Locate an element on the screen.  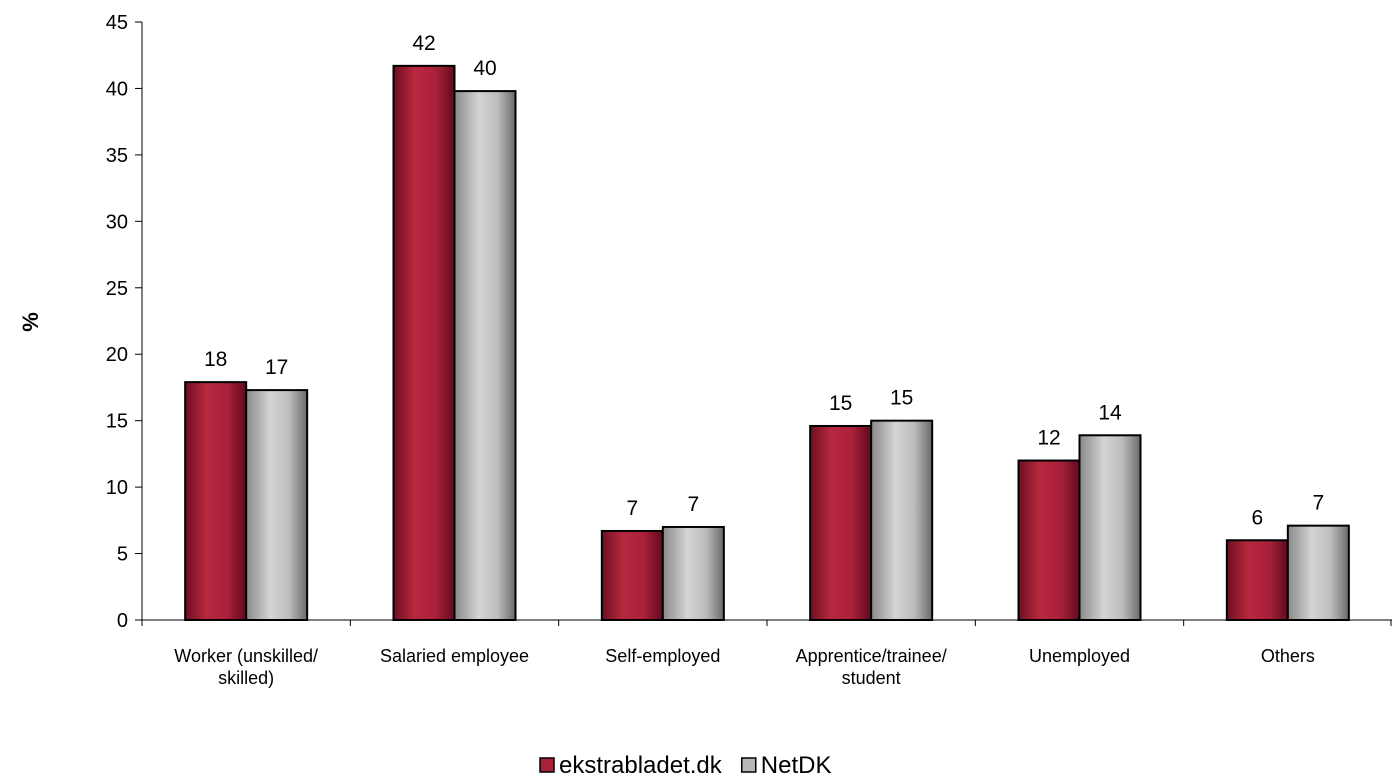
x-category-label: Apprentice/trainee/student is located at coordinates (871, 667).